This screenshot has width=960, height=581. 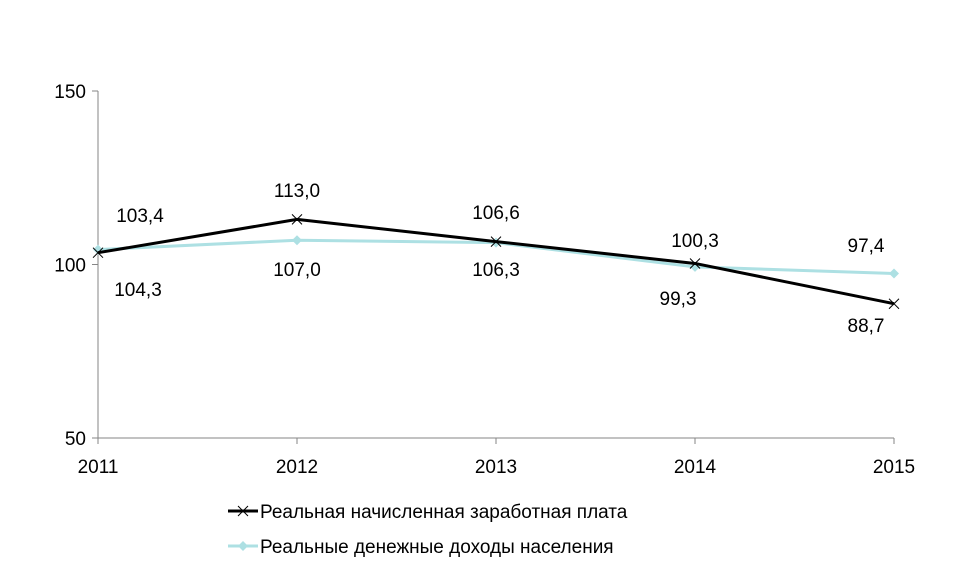 I want to click on data-label: 88,7, so click(x=866, y=326).